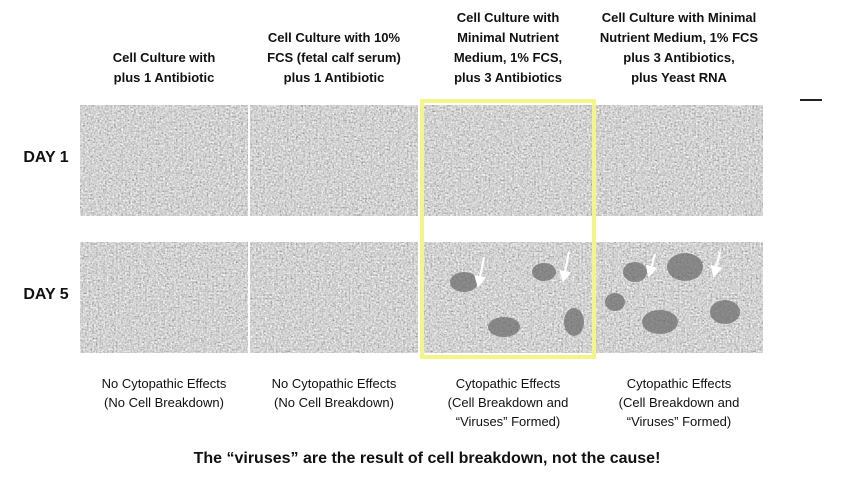  What do you see at coordinates (508, 77) in the screenshot?
I see `column-header: plus 3 Antibiotics` at bounding box center [508, 77].